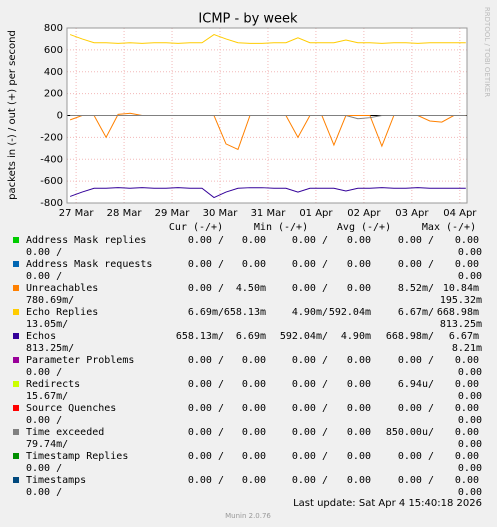  What do you see at coordinates (51, 159) in the screenshot?
I see `y-tick-label: -400` at bounding box center [51, 159].